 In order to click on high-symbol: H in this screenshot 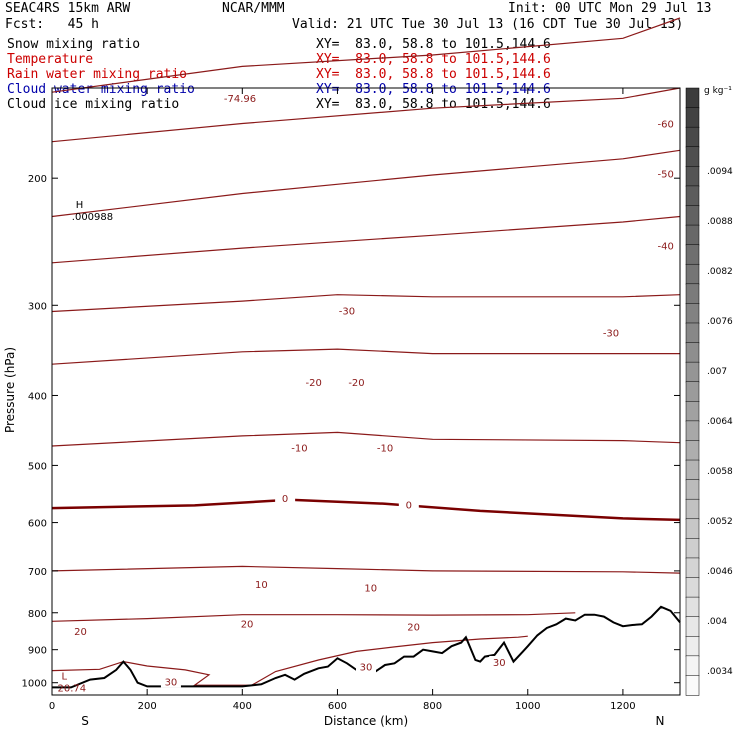, I will do `click(80, 205)`.